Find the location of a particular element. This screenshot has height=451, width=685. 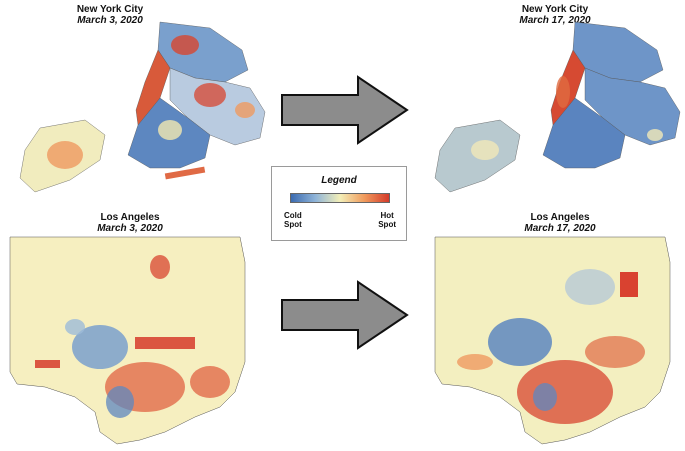

nyc-after-queens is located at coordinates (632, 106).